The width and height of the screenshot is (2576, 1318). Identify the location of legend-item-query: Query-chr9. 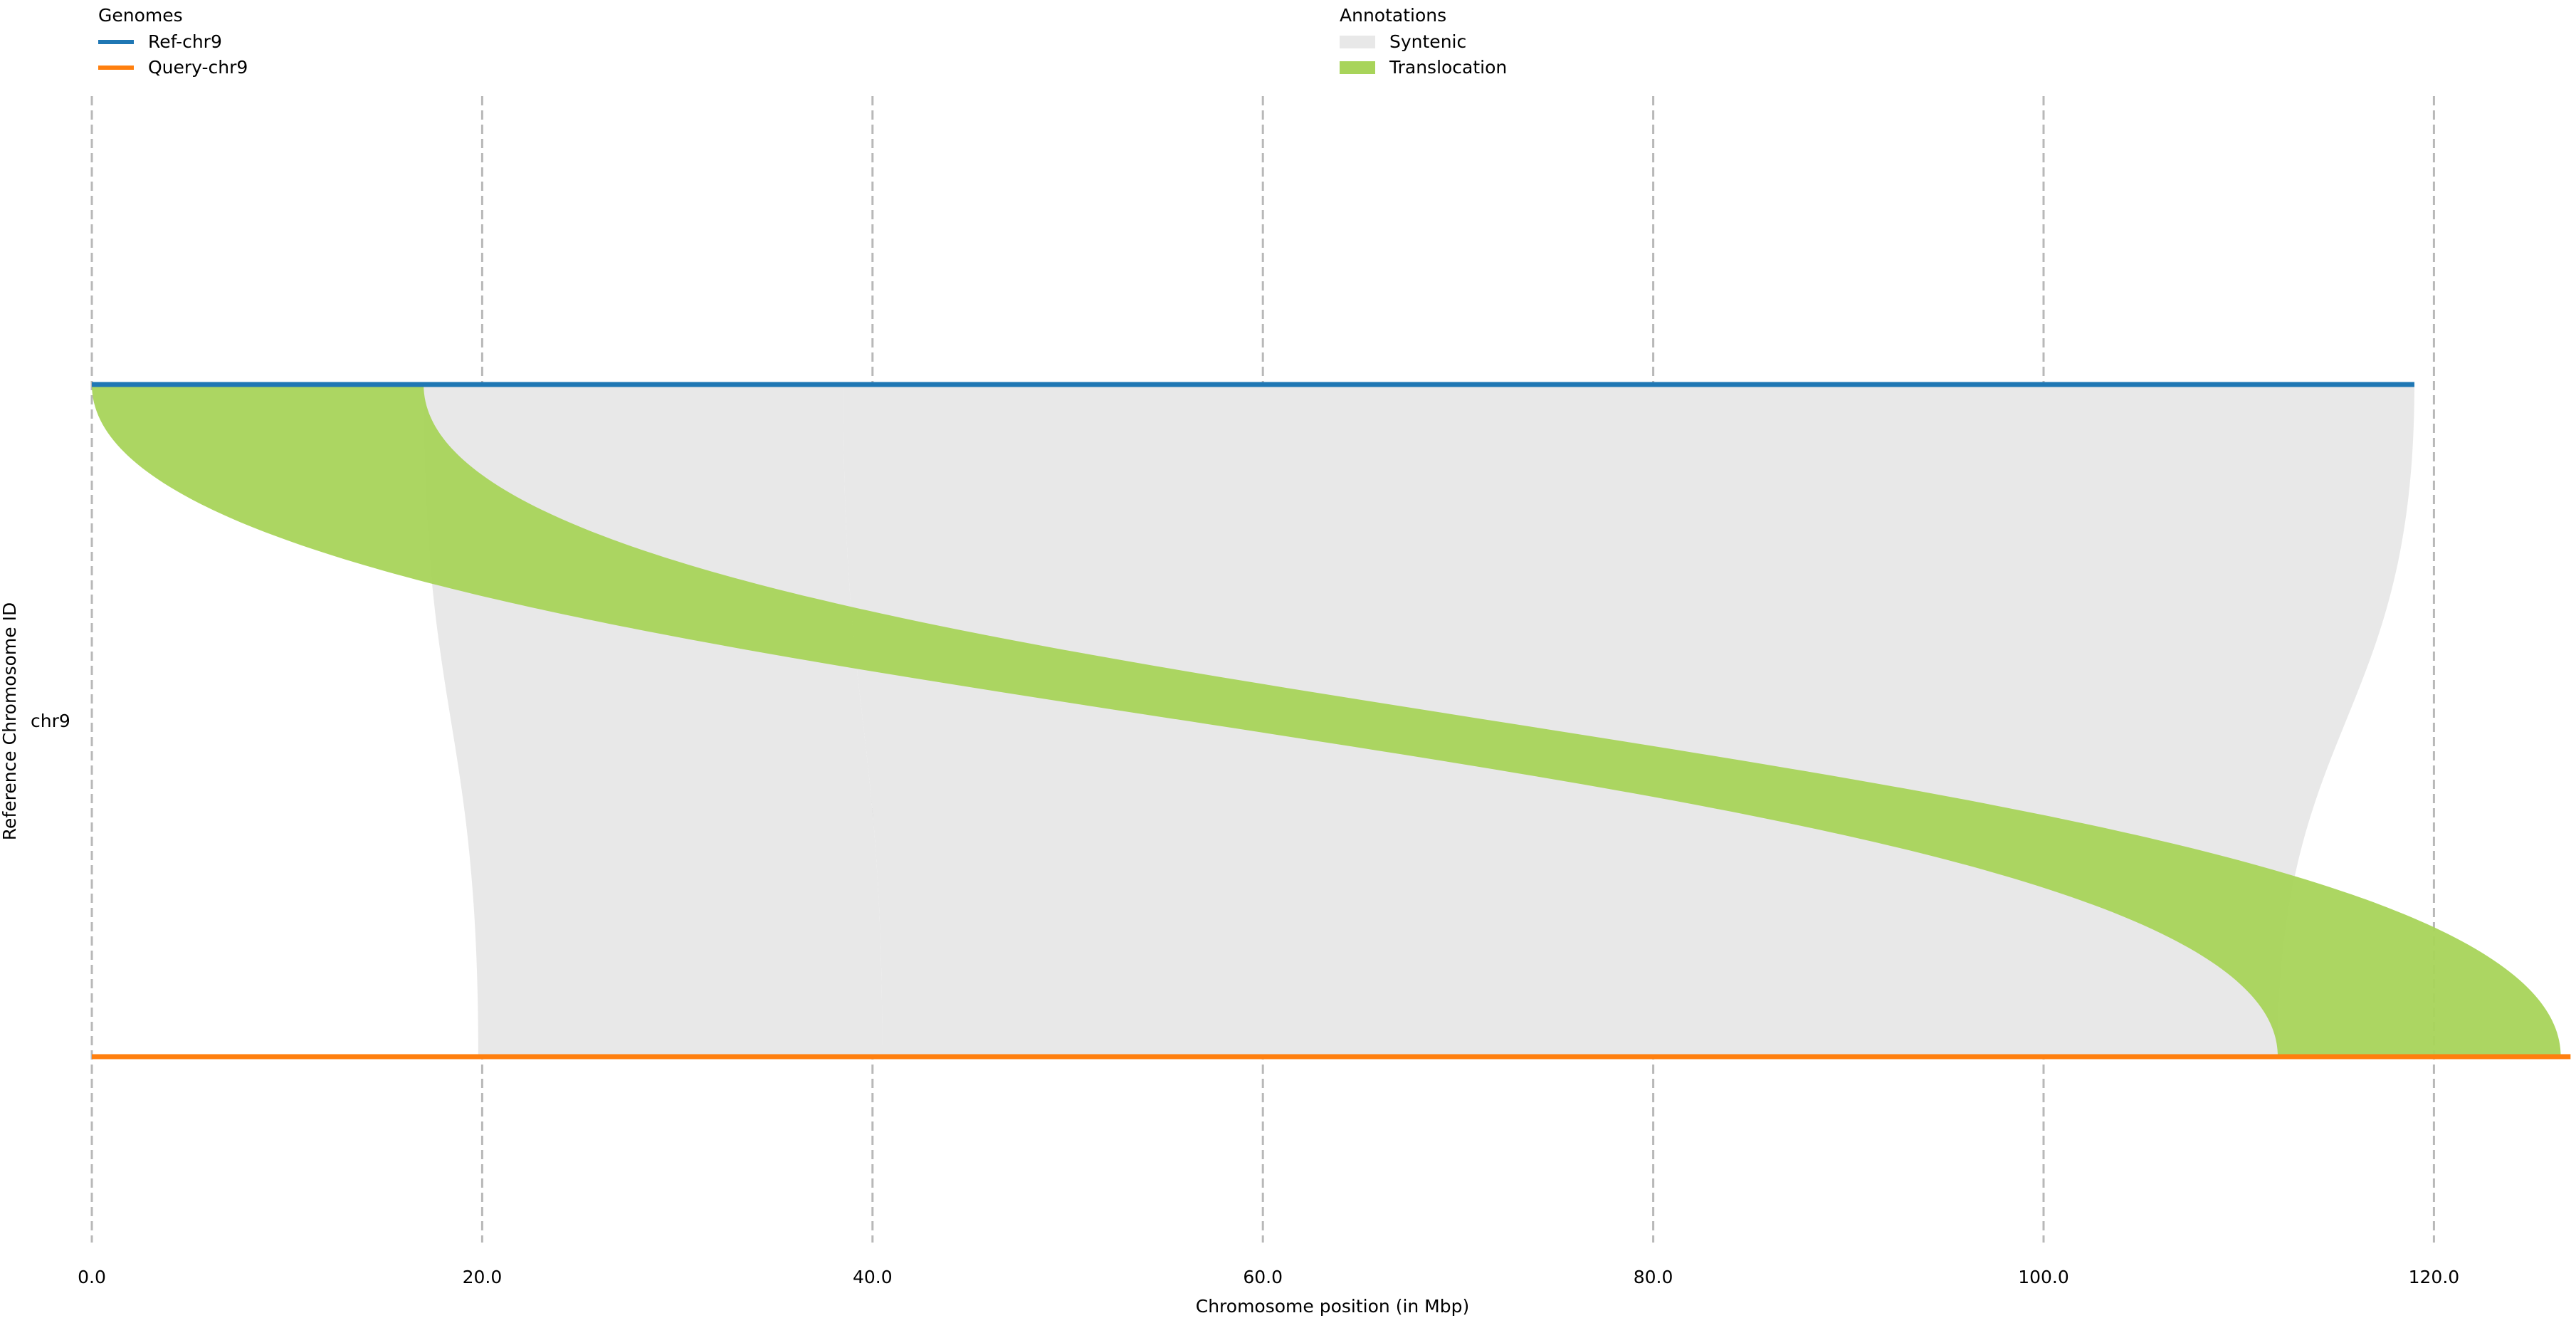
(173, 67).